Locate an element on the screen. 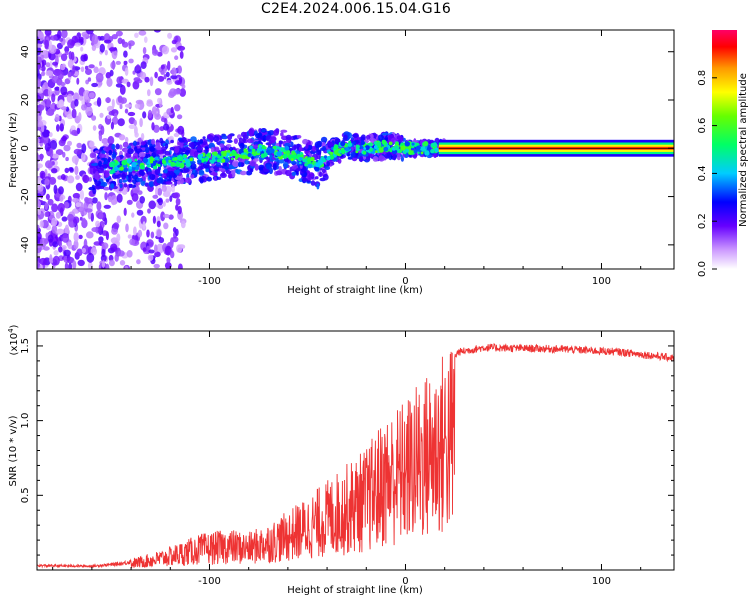  snr-y-label: SNR (10 * v/v) is located at coordinates (13, 450).